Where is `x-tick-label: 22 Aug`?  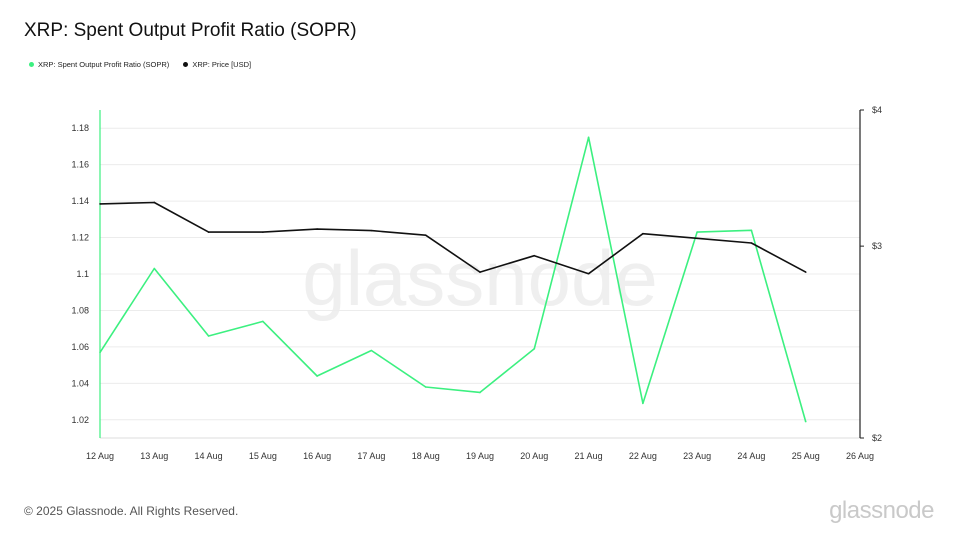 x-tick-label: 22 Aug is located at coordinates (643, 456).